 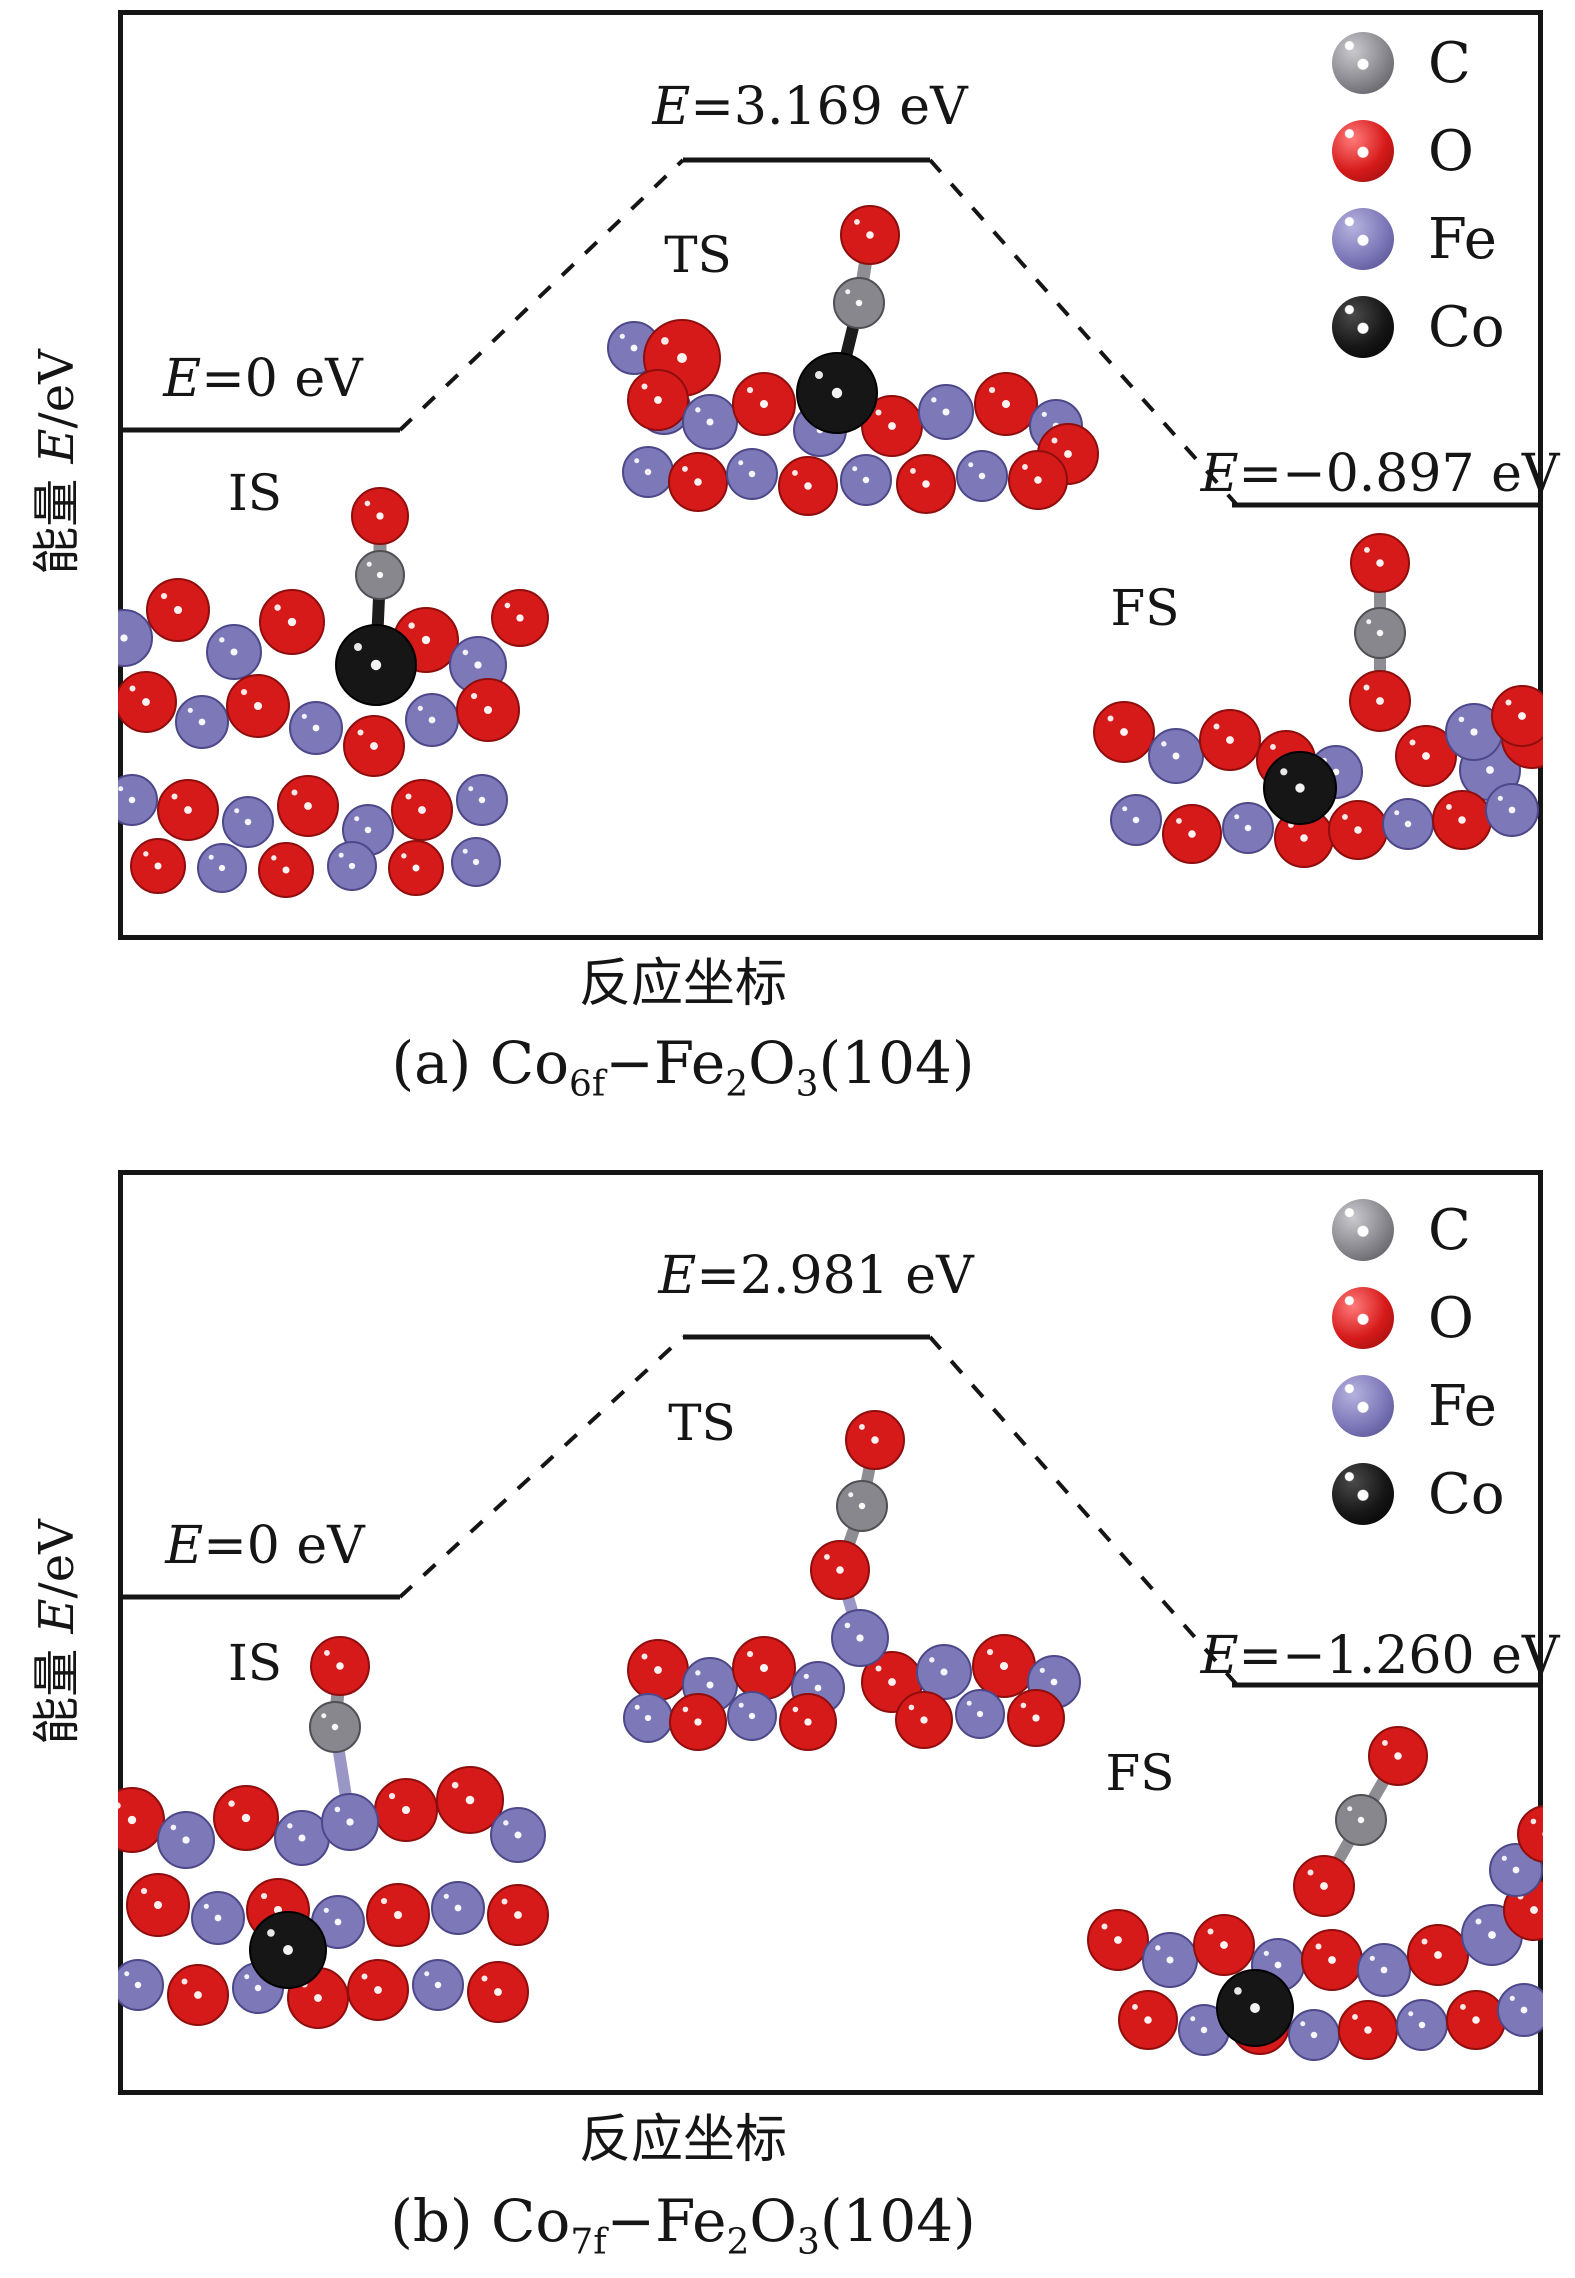 What do you see at coordinates (1140, 1773) in the screenshot?
I see `fs-state-label-b: FS` at bounding box center [1140, 1773].